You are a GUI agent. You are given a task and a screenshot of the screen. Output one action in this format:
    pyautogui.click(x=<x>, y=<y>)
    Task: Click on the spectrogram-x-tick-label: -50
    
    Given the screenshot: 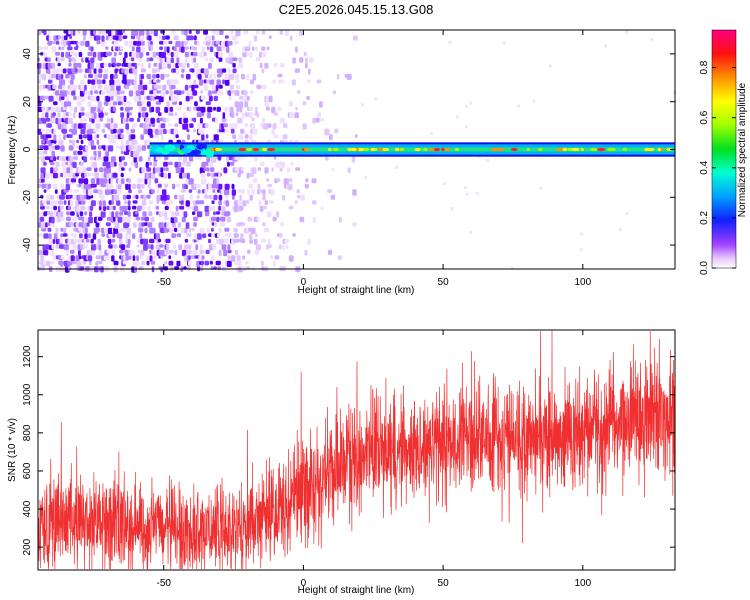 What is the action you would take?
    pyautogui.click(x=163, y=282)
    